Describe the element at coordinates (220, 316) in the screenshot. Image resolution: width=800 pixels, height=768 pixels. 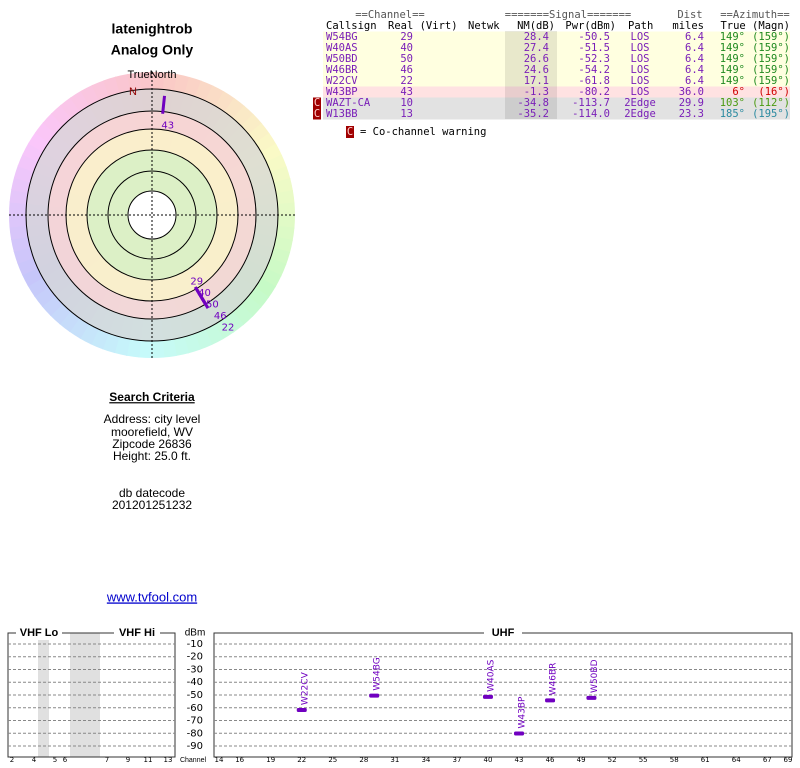
I see `station-label: 46` at that location.